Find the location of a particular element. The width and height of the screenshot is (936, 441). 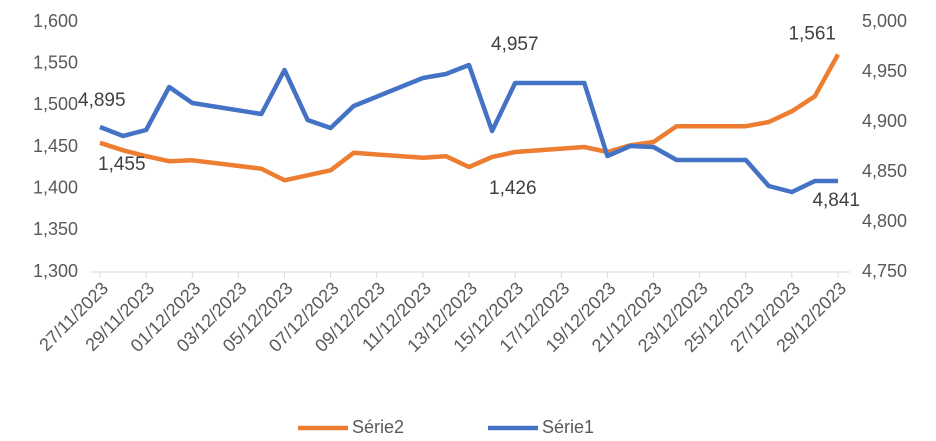

y2-tick-label: 4,900 is located at coordinates (884, 121).